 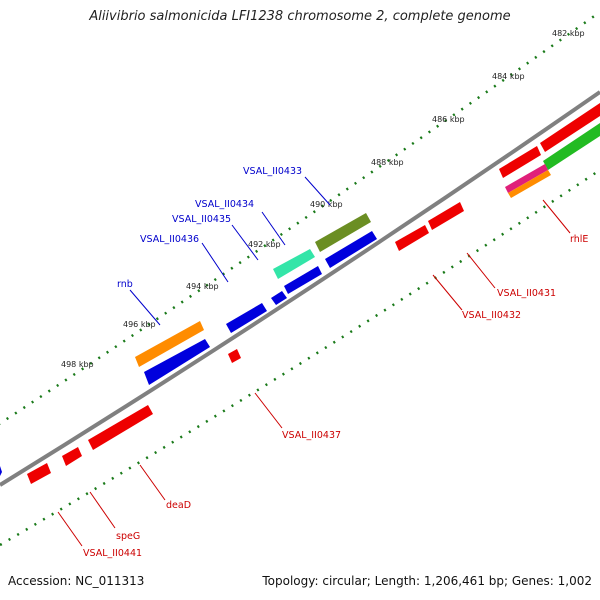 What do you see at coordinates (568, 33) in the screenshot?
I see `ruler-label: 482 kbp` at bounding box center [568, 33].